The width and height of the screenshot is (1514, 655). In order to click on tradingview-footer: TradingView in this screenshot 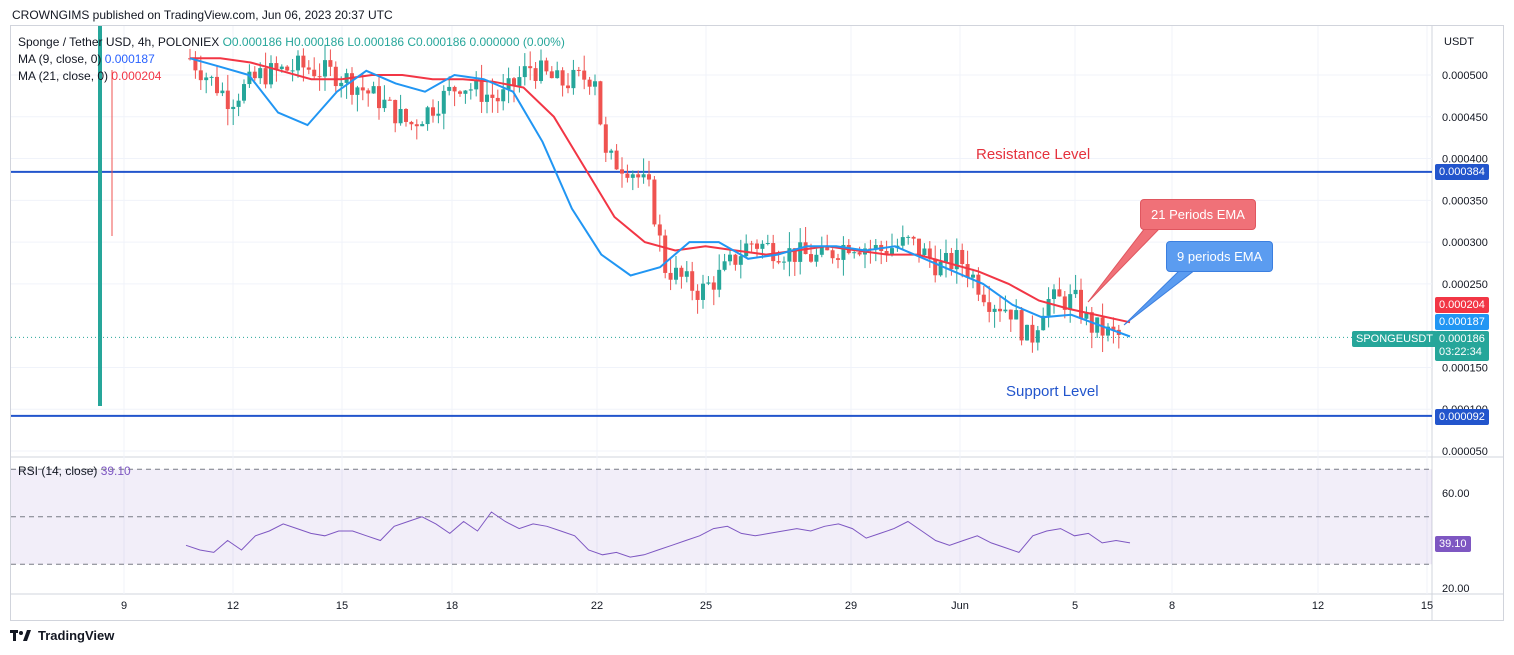, I will do `click(62, 635)`.